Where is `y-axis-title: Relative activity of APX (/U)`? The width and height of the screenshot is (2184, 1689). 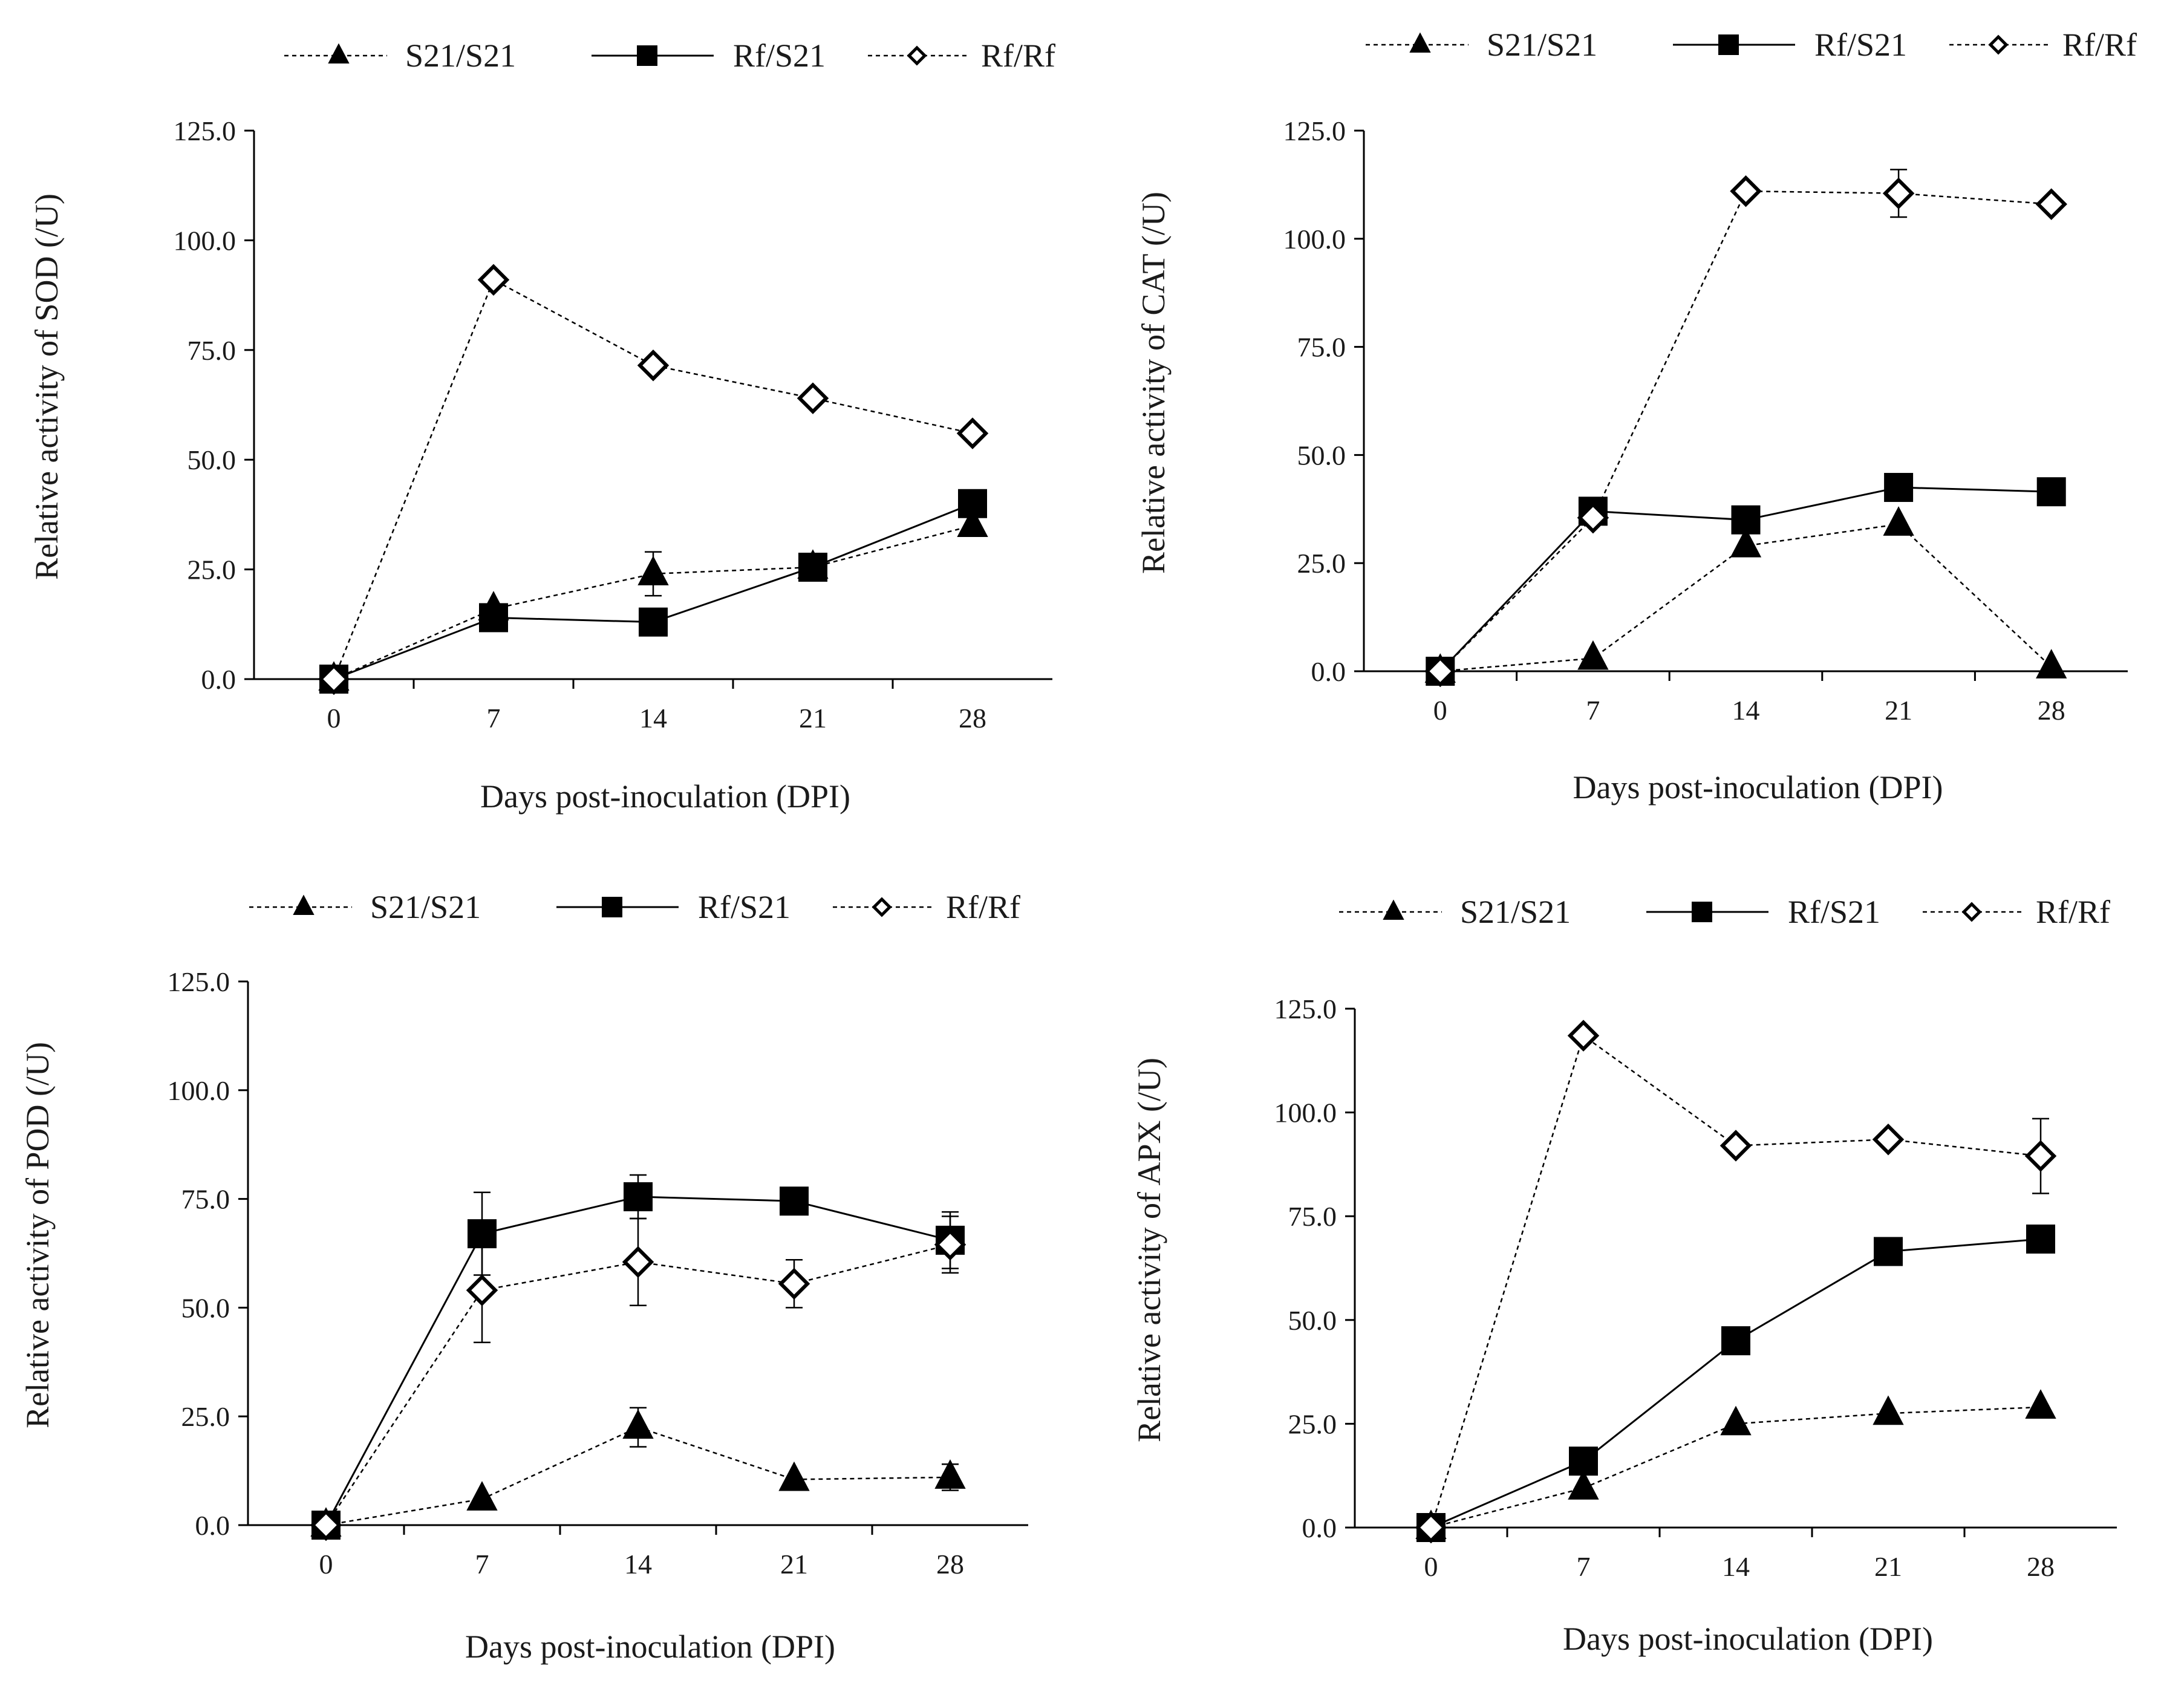 y-axis-title: Relative activity of APX (/U) is located at coordinates (1149, 1250).